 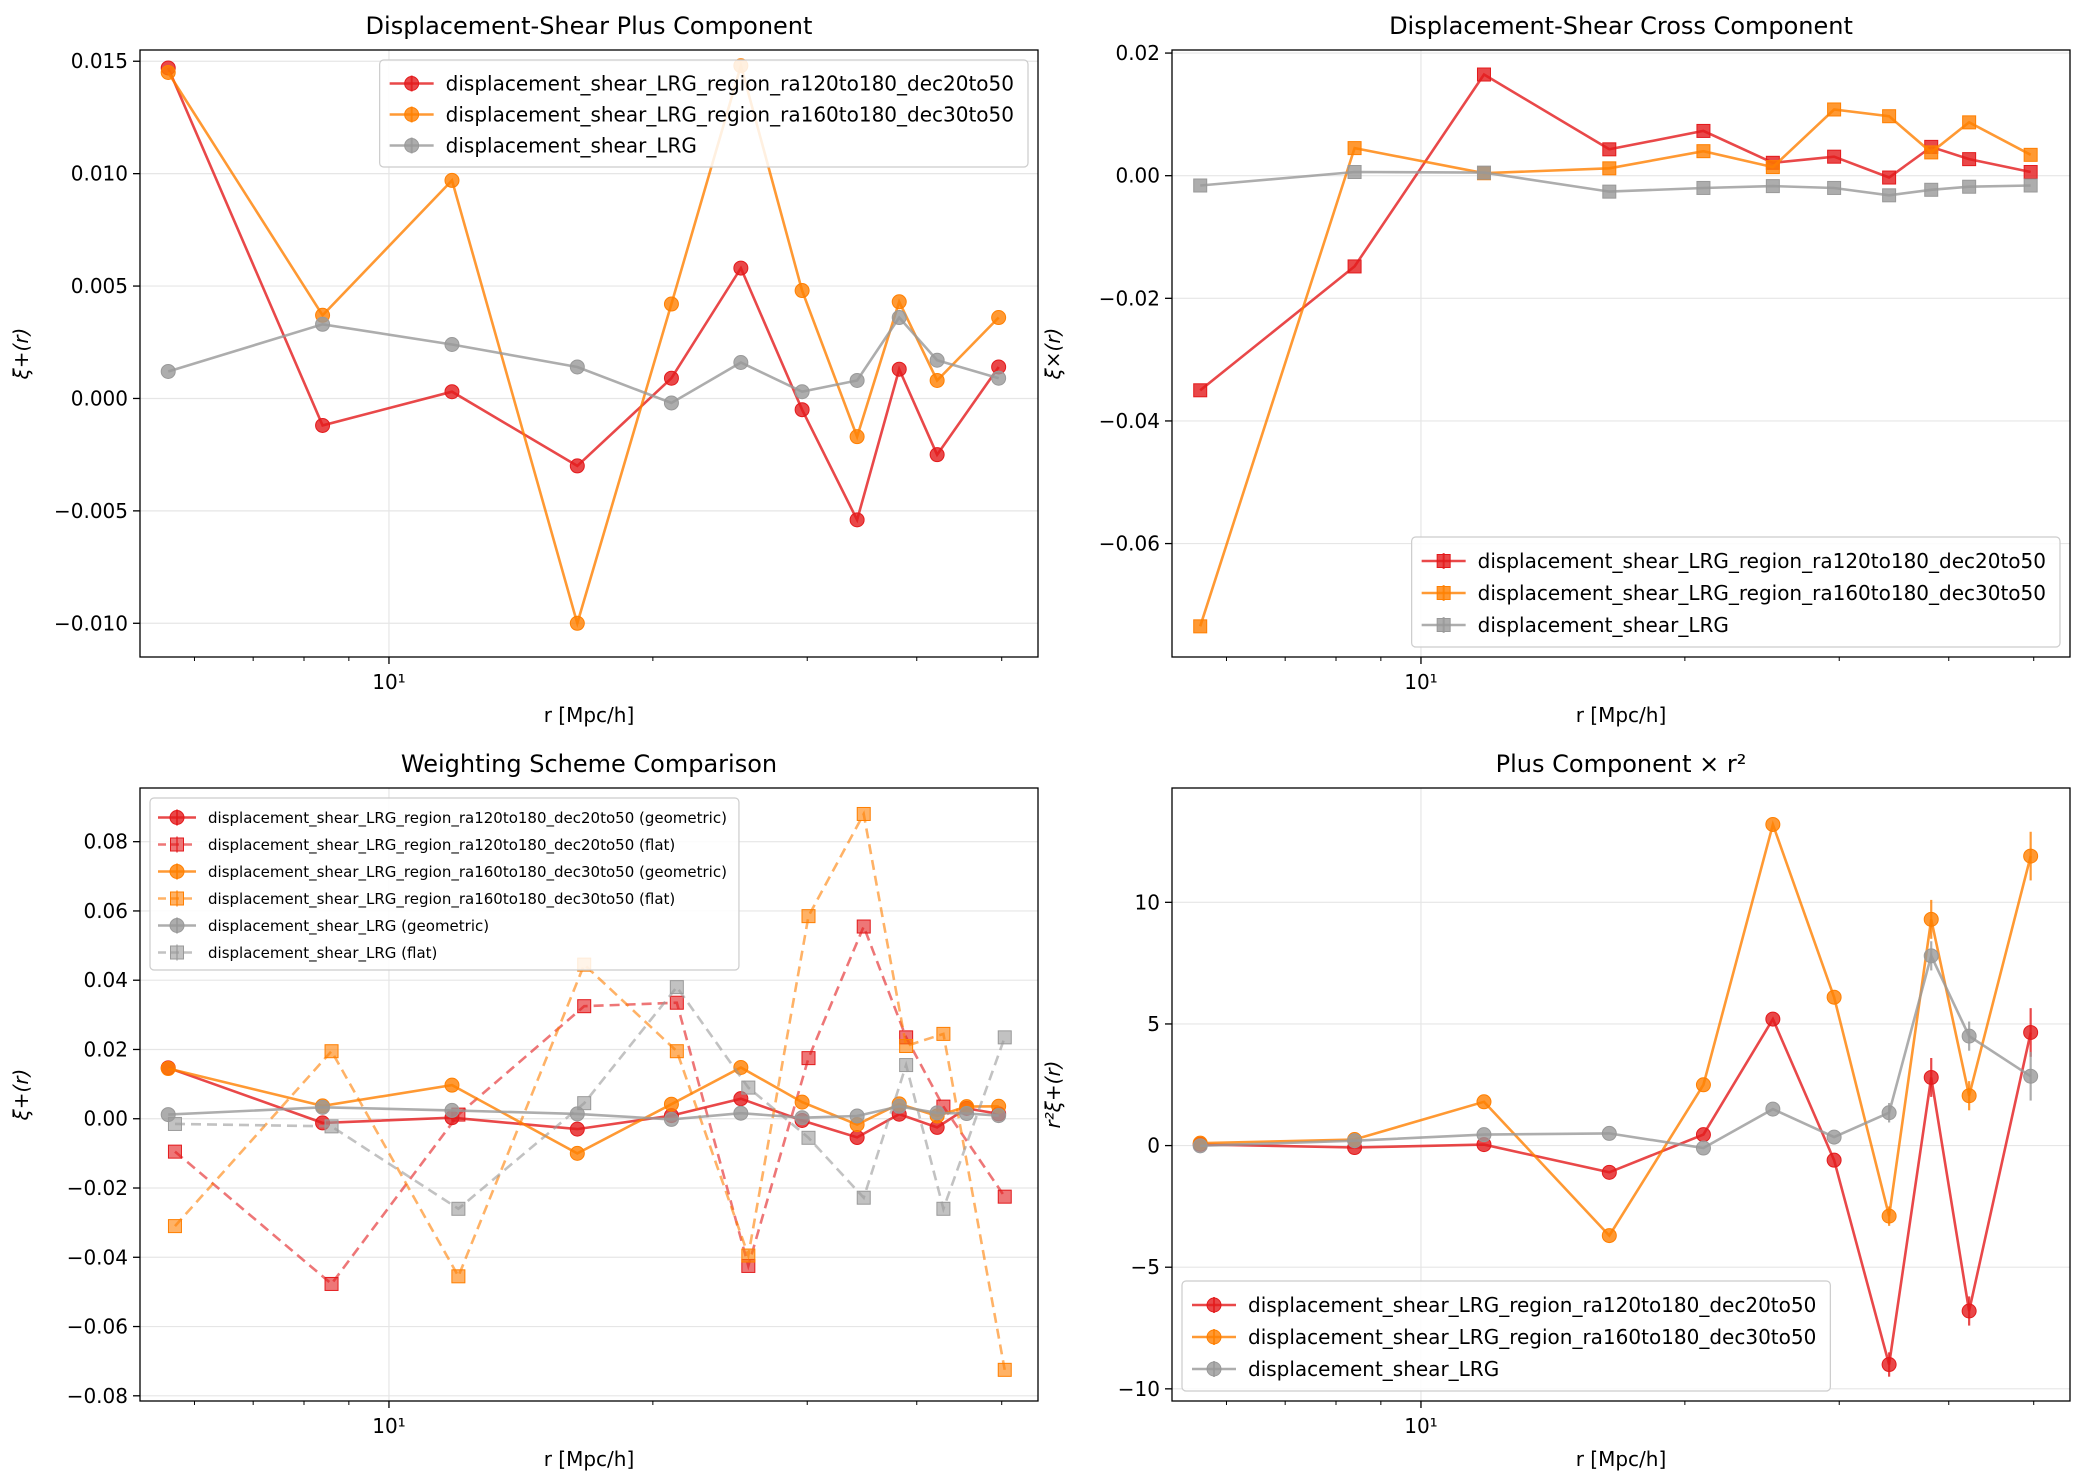 I want to click on legend-item: displacement_shear_LRG (flat), so click(x=297, y=953).